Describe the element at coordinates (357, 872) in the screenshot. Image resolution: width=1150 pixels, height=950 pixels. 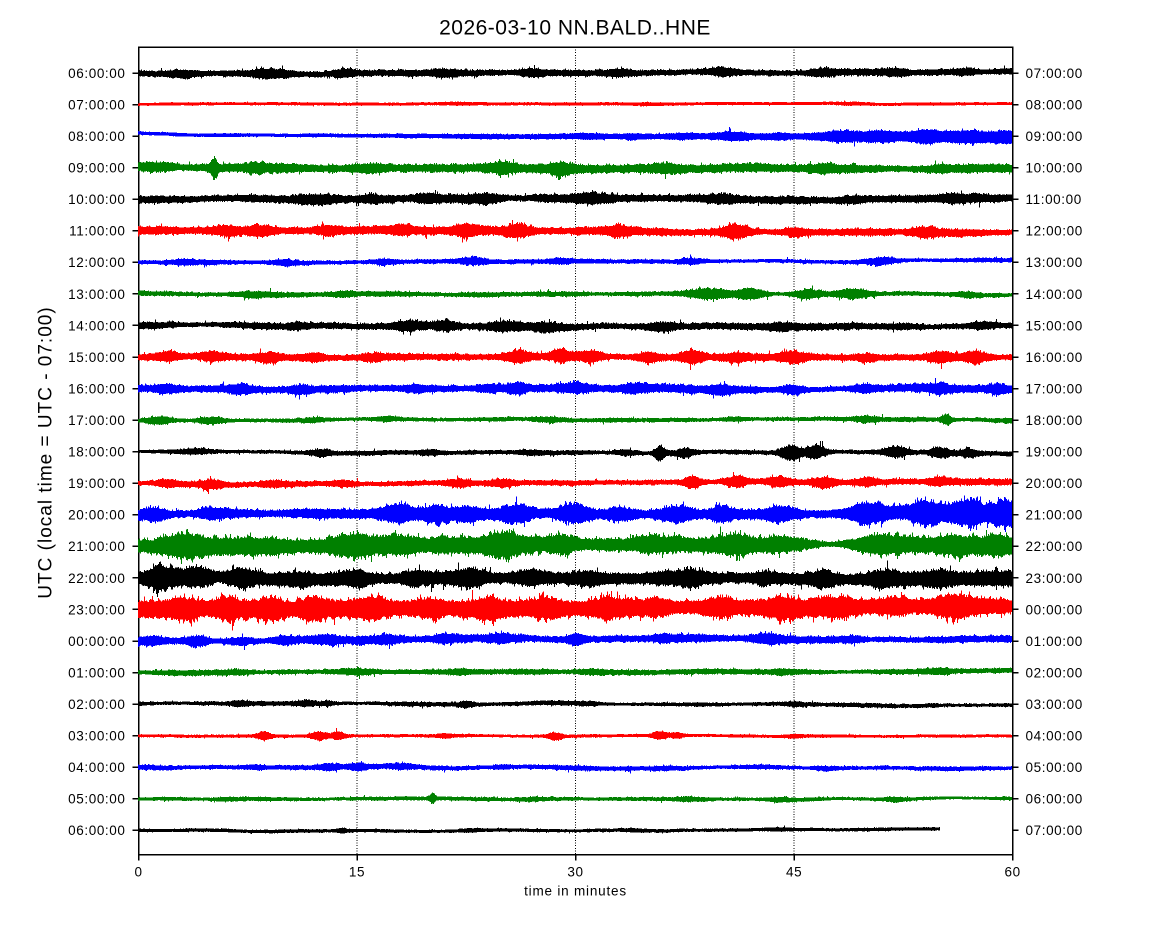
I see `svg-text: 15` at that location.